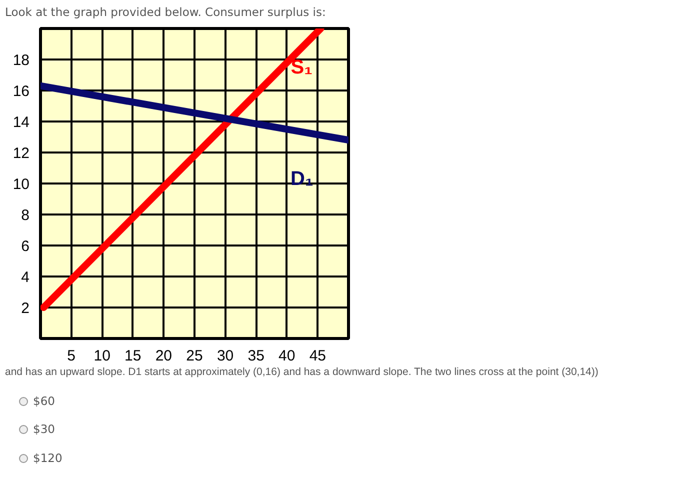  I want to click on x-tick-label: 35, so click(256, 356).